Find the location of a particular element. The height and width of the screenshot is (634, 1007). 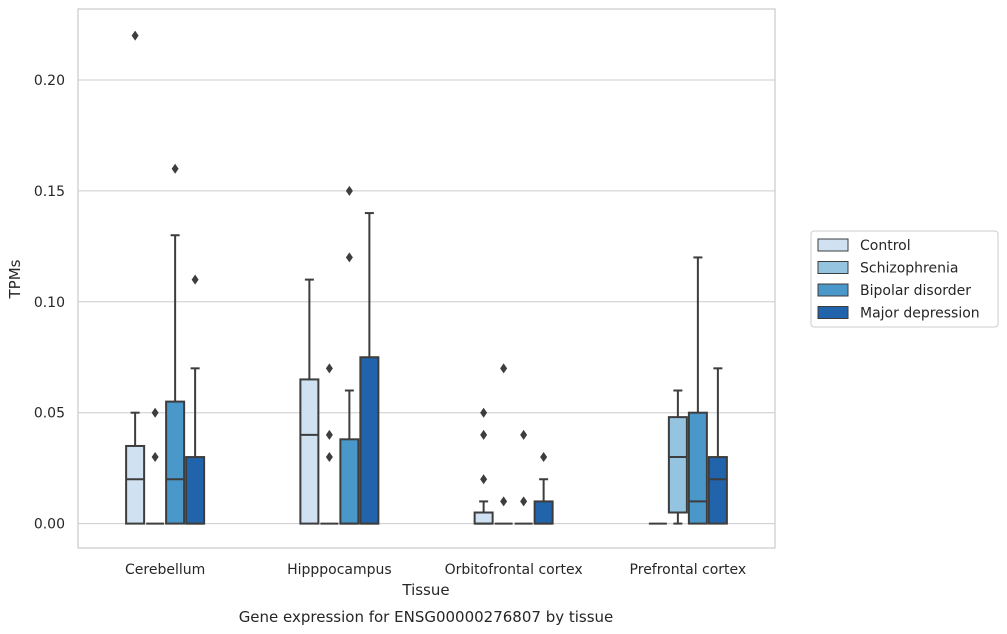

legend-label: Schizophrenia is located at coordinates (909, 269).